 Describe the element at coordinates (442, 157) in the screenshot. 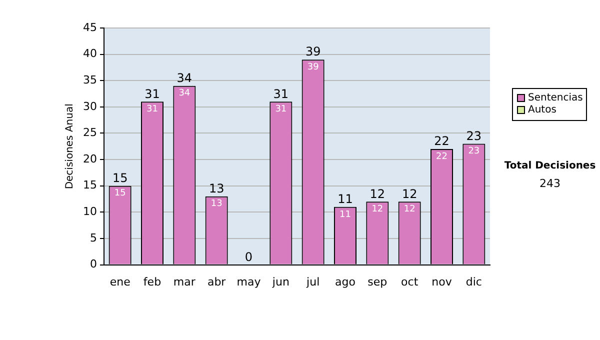

I see `data-label: 22` at that location.